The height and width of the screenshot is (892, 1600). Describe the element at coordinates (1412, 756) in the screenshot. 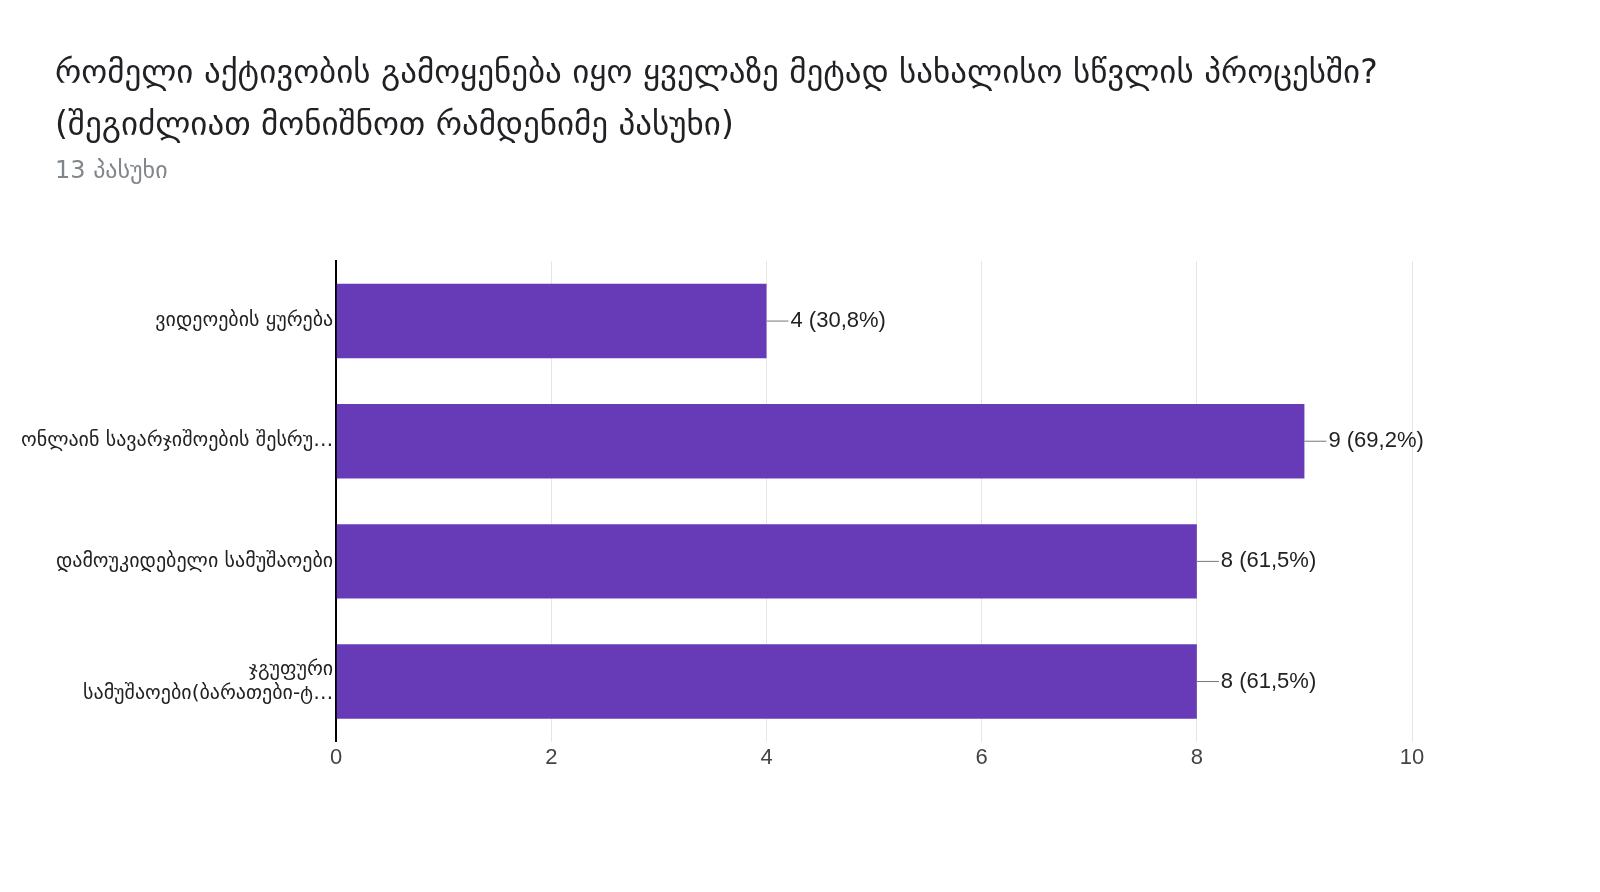

I see `x-tick-label: 10` at that location.